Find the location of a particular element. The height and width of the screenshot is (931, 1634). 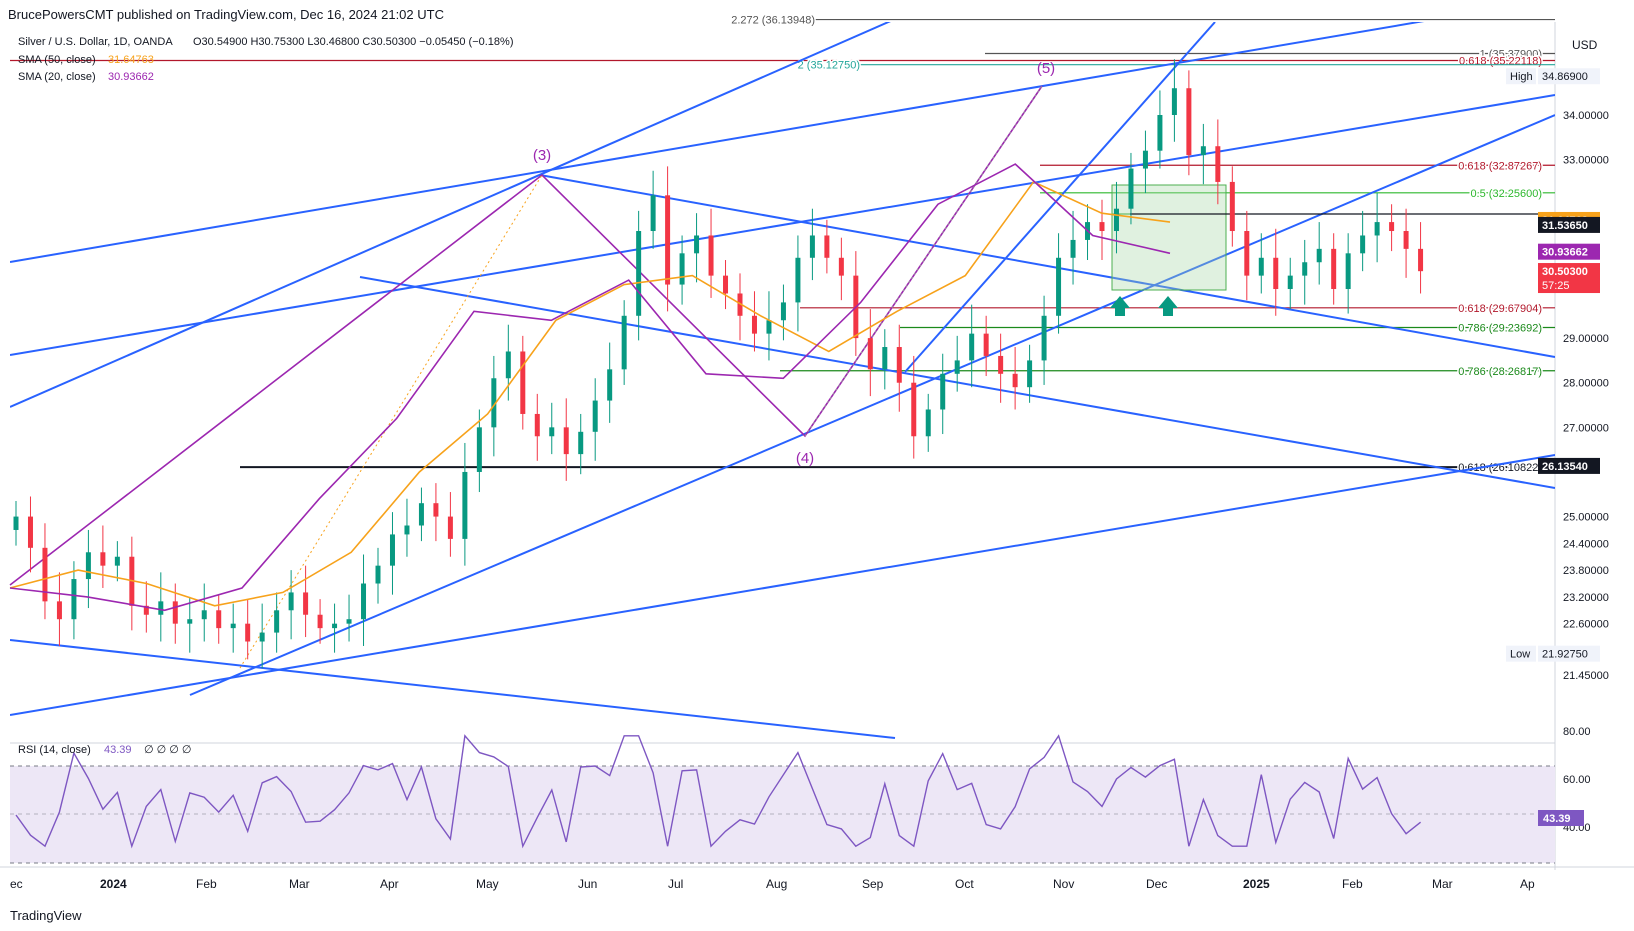

fib-label: 0.786 (28.26817) is located at coordinates (1500, 372).